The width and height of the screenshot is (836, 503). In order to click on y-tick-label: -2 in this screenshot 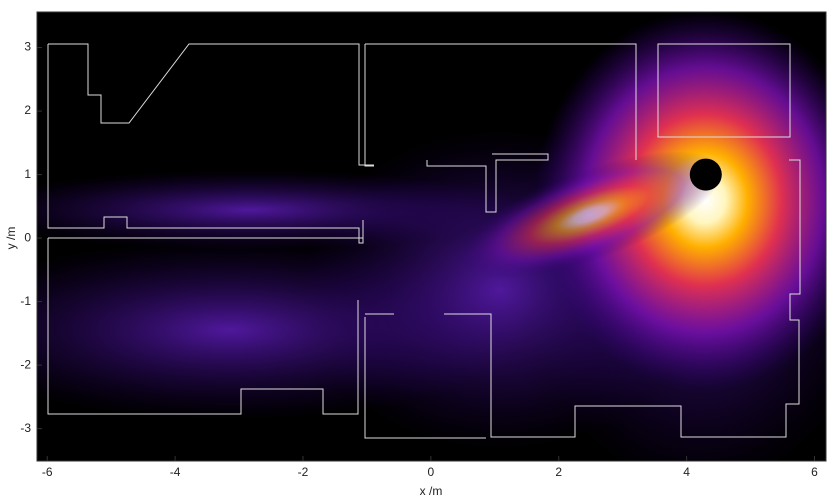, I will do `click(25, 364)`.